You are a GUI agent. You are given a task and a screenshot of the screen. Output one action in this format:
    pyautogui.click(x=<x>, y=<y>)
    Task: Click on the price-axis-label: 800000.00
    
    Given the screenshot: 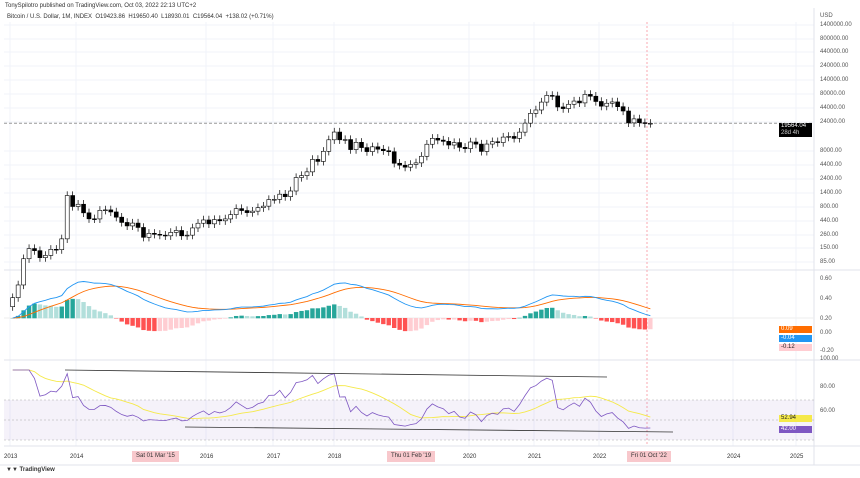 What is the action you would take?
    pyautogui.click(x=834, y=39)
    